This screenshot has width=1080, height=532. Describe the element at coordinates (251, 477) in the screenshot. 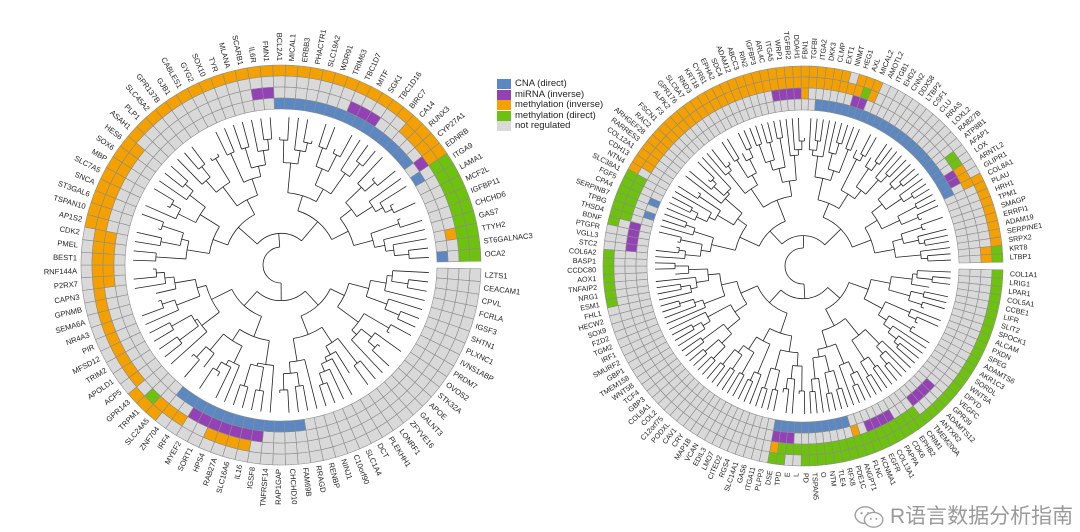

I see `gene-label: IGSF8` at that location.